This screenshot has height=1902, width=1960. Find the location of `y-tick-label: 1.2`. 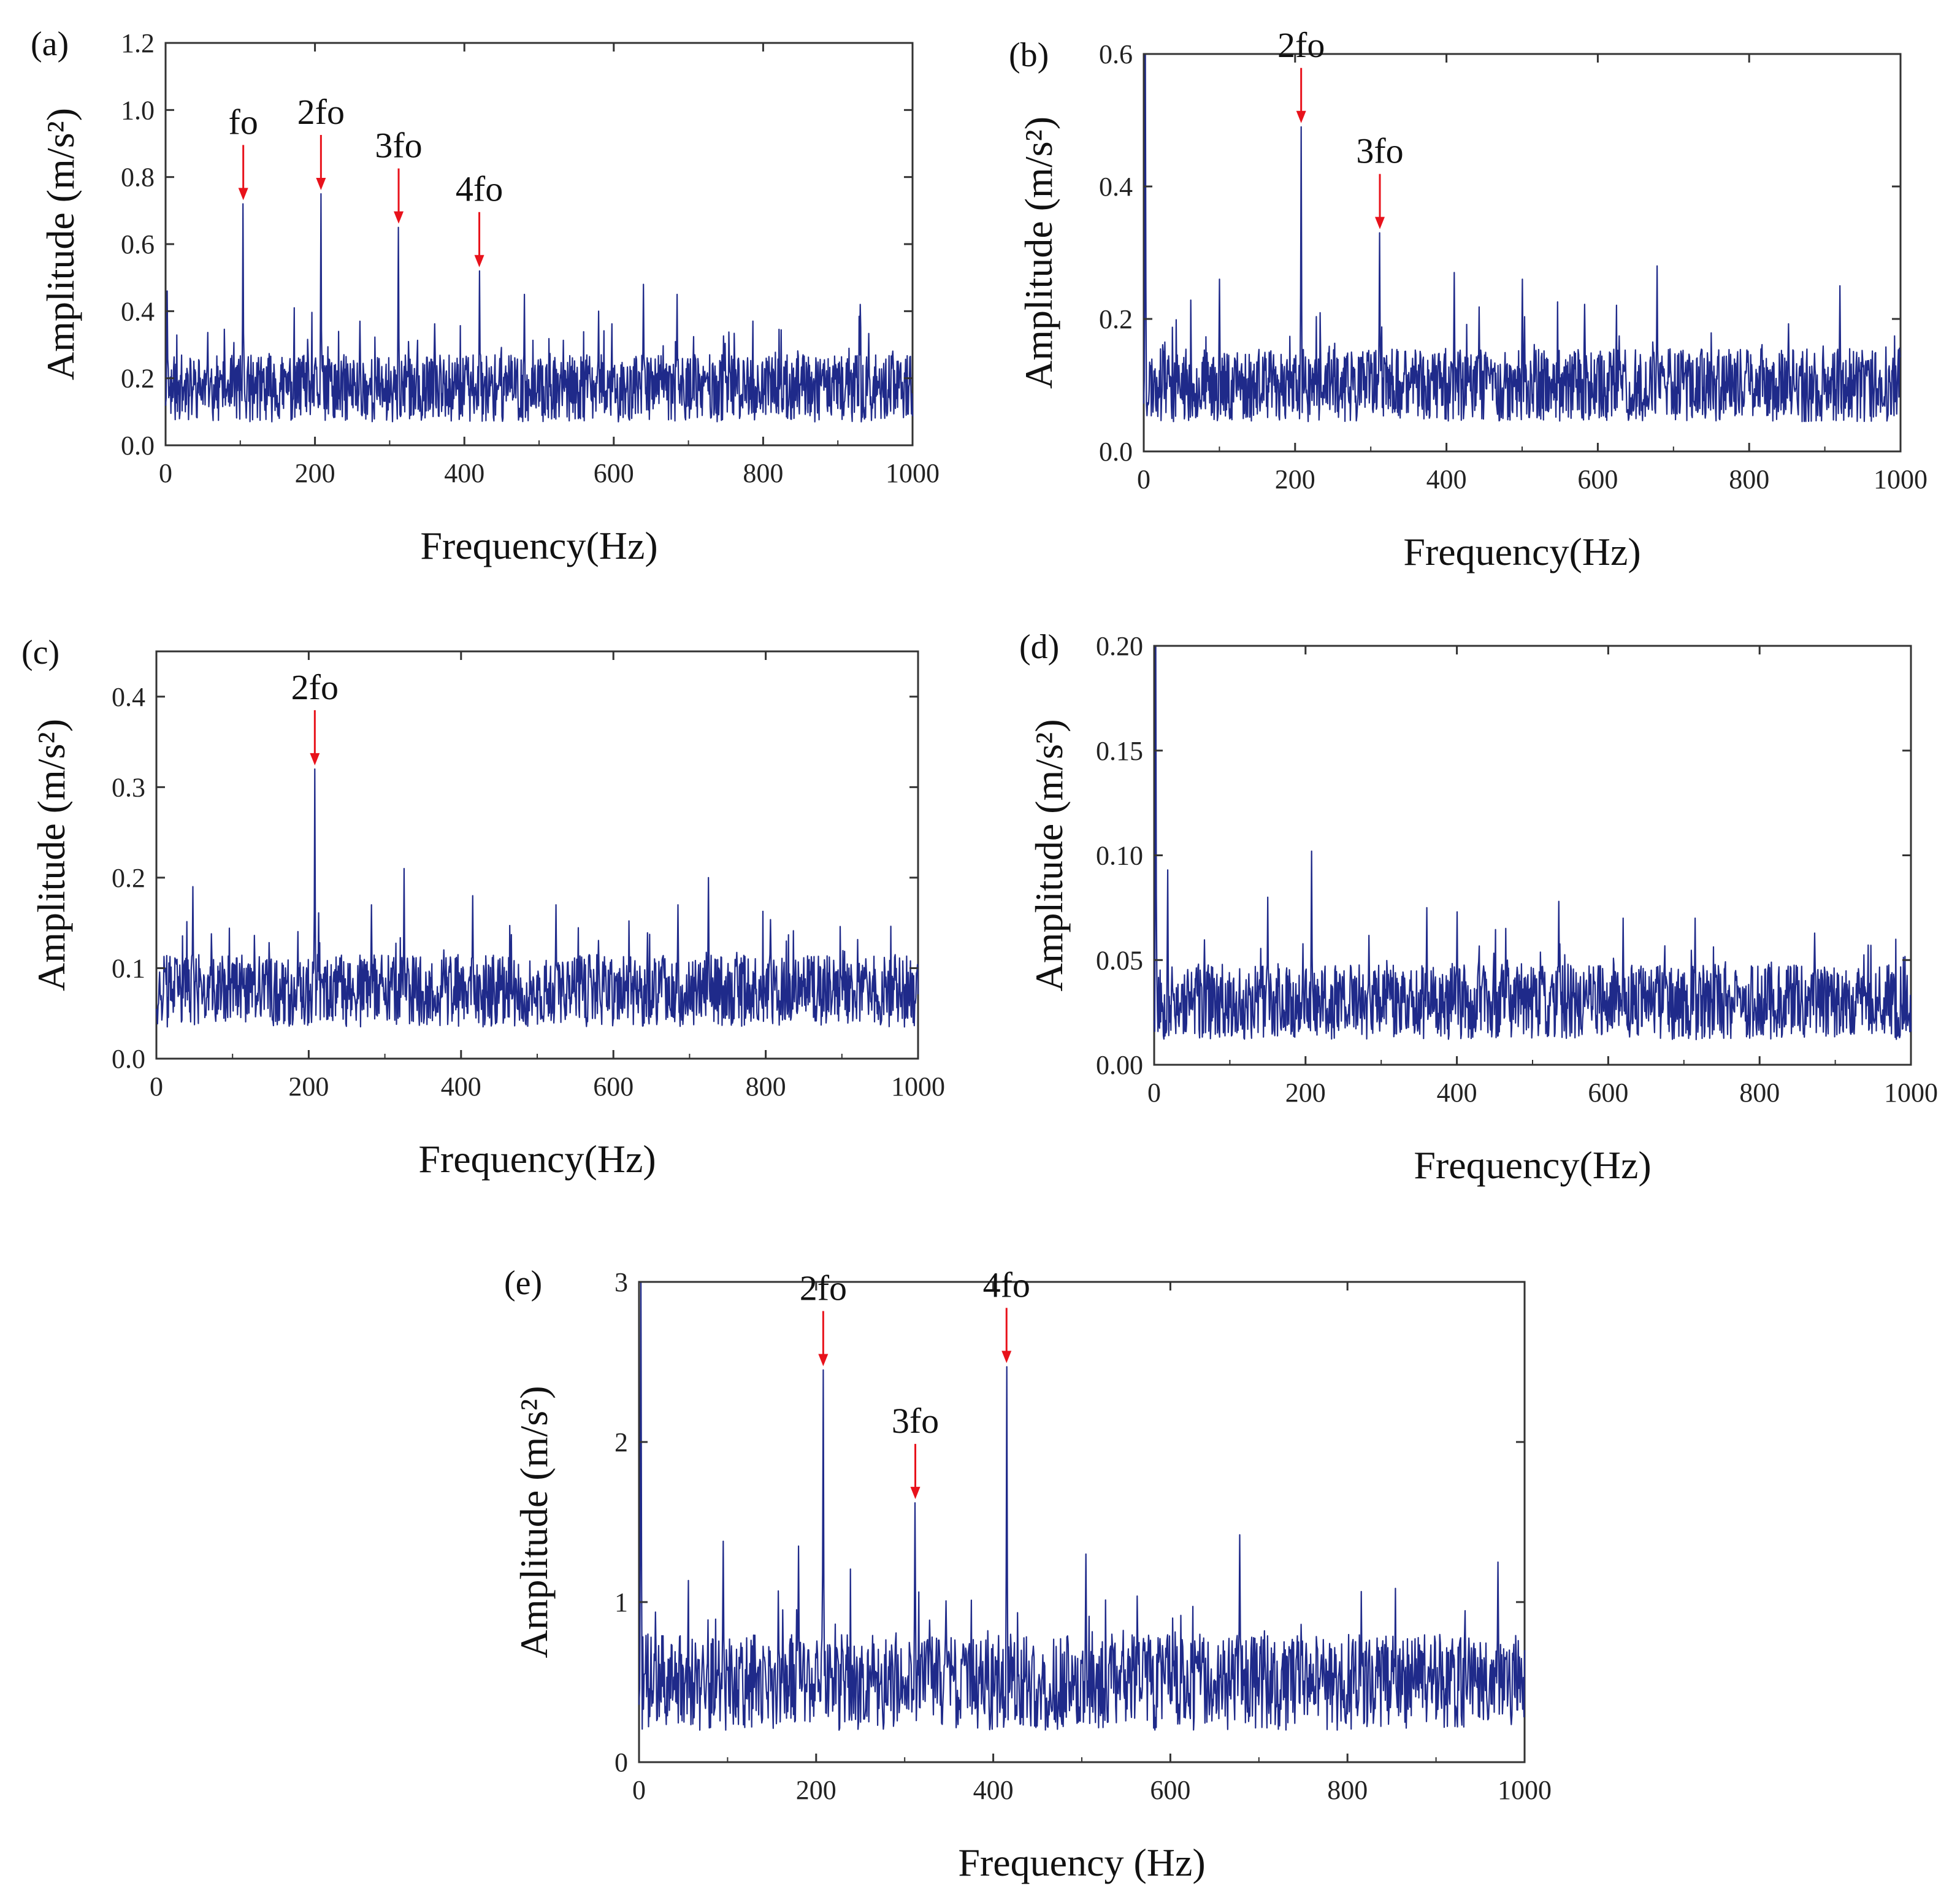

y-tick-label: 1.2 is located at coordinates (138, 43).